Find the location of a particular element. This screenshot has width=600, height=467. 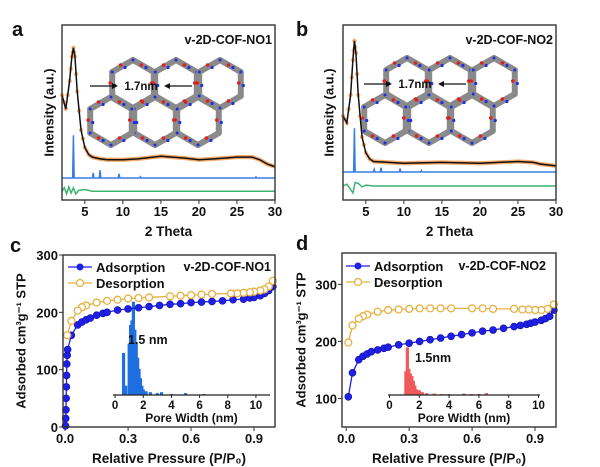

x-tick-label: 10 is located at coordinates (123, 211).